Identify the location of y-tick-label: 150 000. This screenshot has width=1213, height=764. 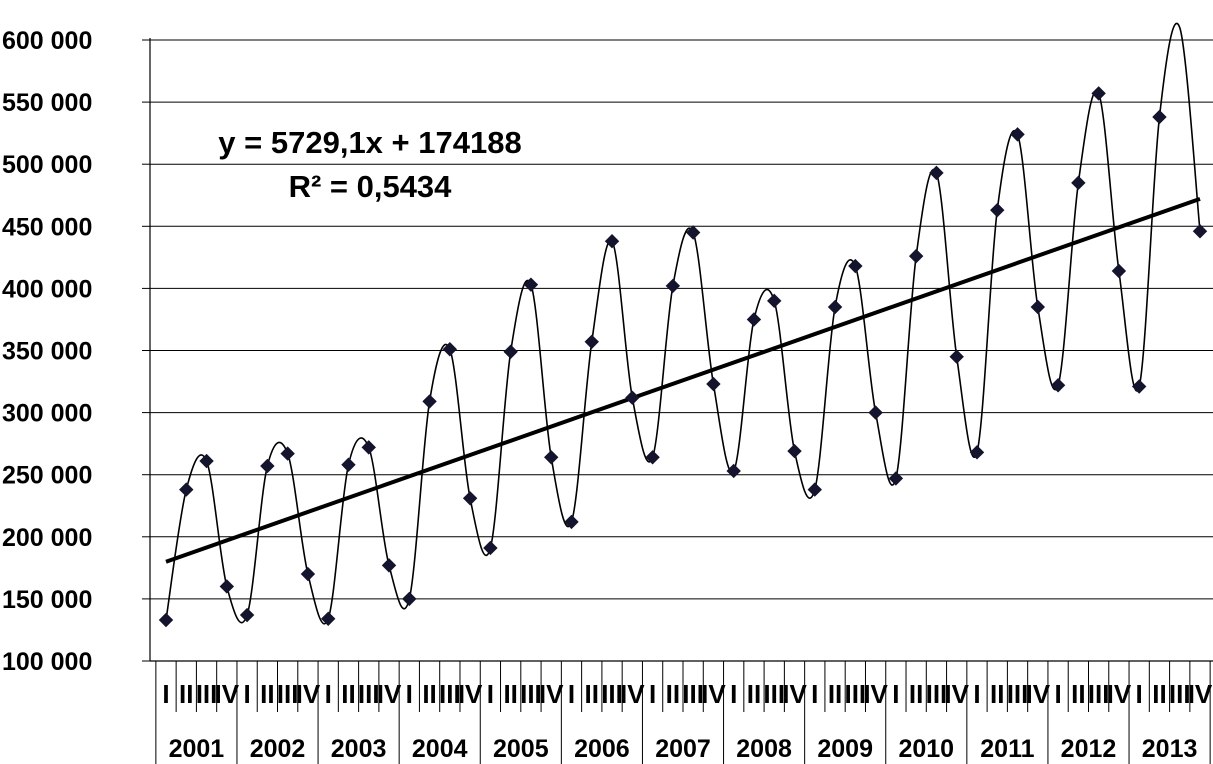
(47, 600).